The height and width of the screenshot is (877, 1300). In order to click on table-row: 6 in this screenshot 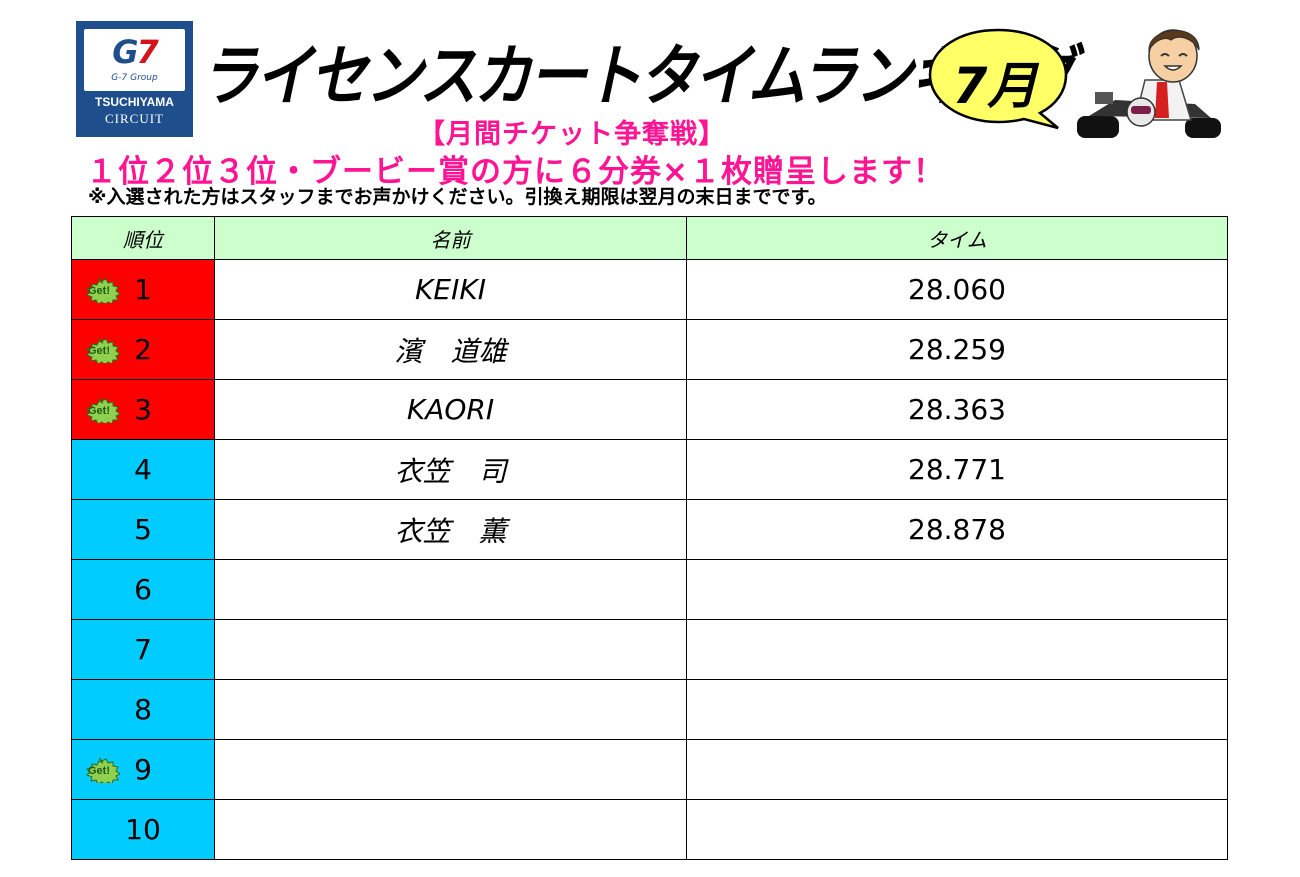, I will do `click(649, 589)`.